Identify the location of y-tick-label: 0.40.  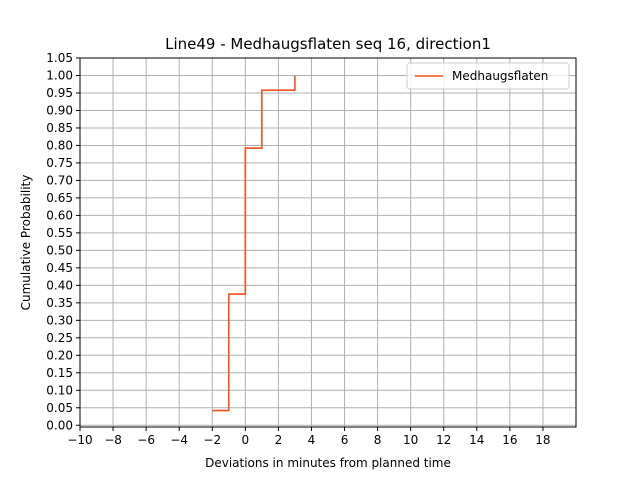
(59, 285).